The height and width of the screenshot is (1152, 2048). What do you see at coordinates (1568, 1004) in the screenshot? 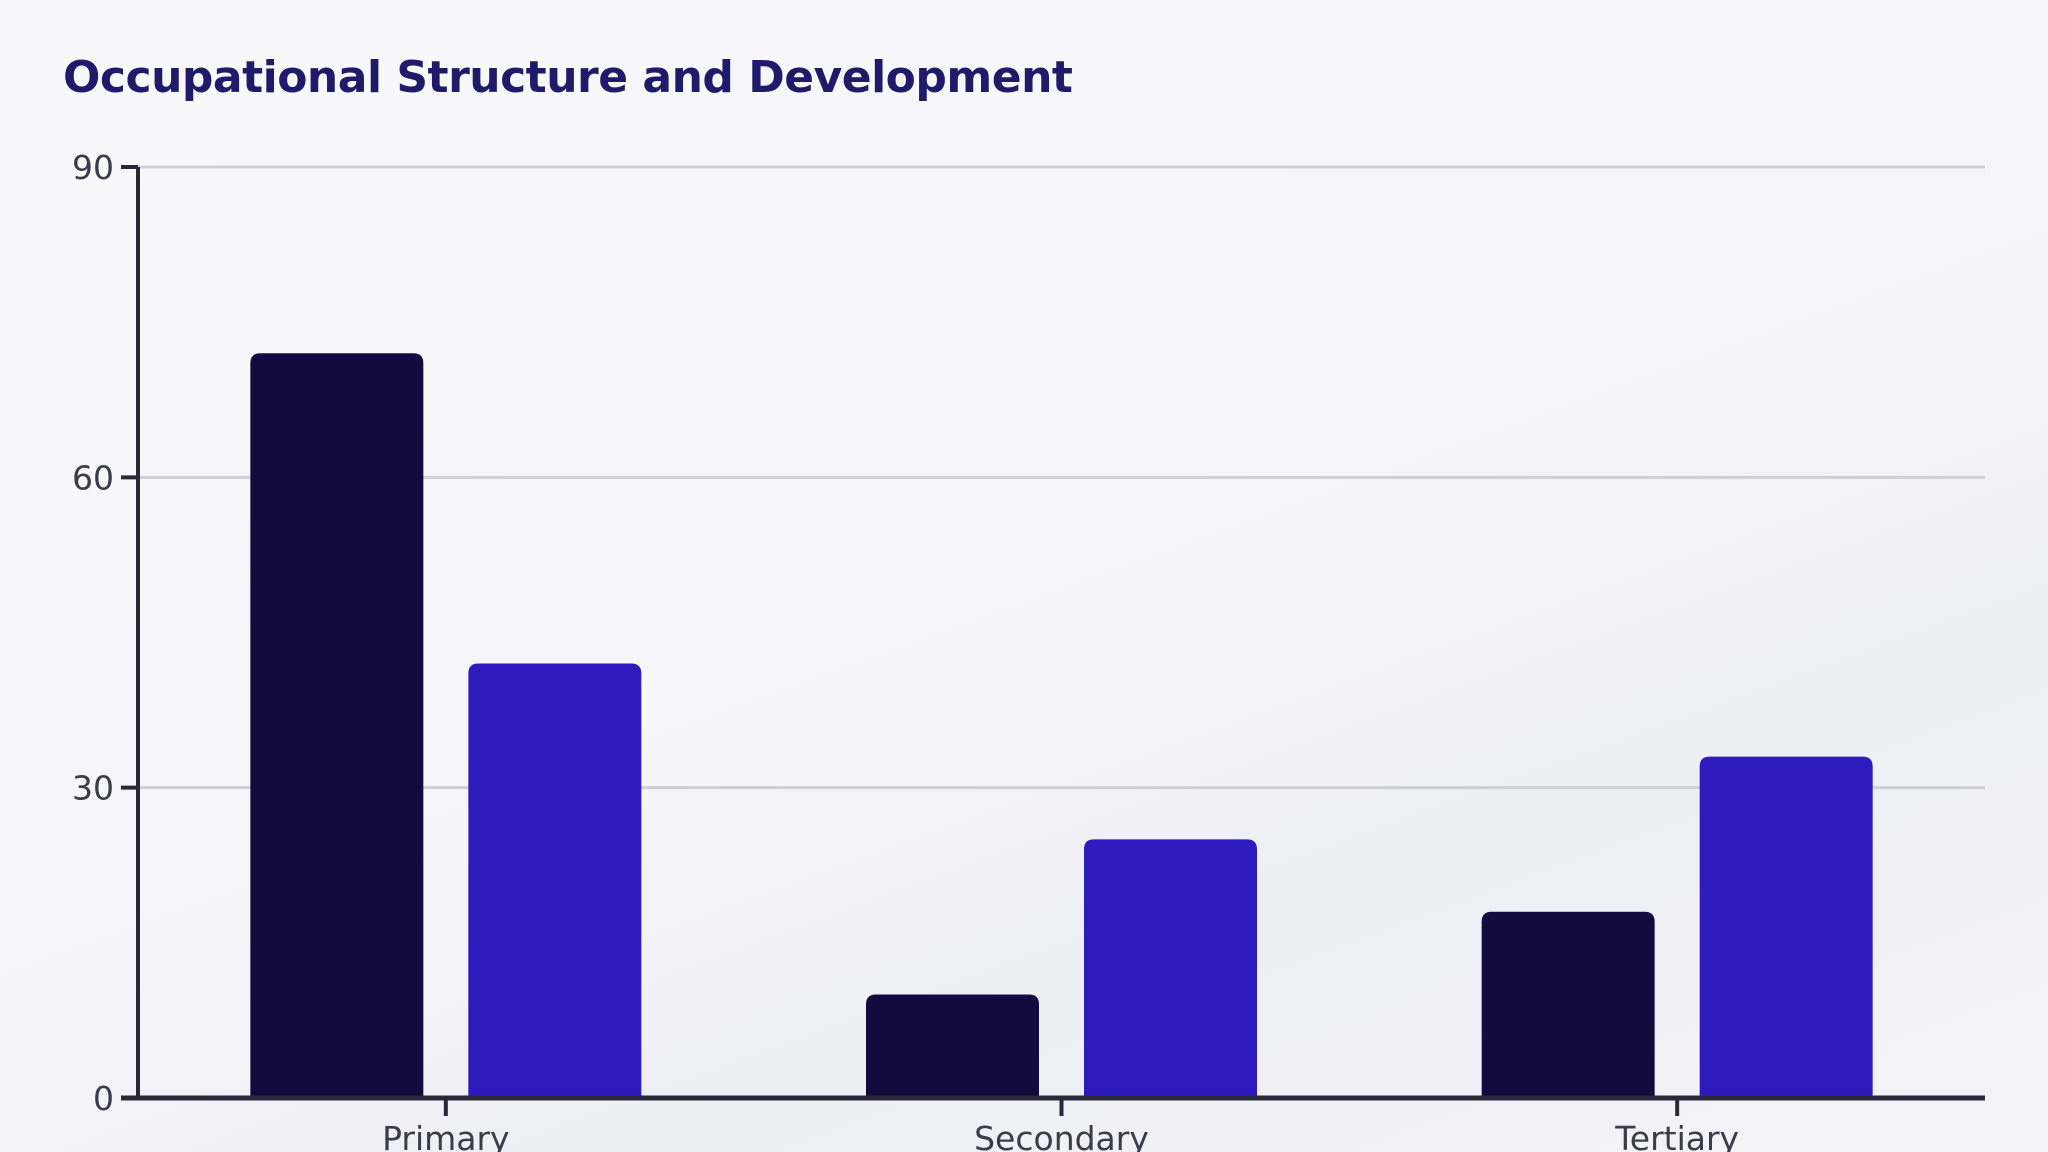
I see `bar-series1-tertiary` at bounding box center [1568, 1004].